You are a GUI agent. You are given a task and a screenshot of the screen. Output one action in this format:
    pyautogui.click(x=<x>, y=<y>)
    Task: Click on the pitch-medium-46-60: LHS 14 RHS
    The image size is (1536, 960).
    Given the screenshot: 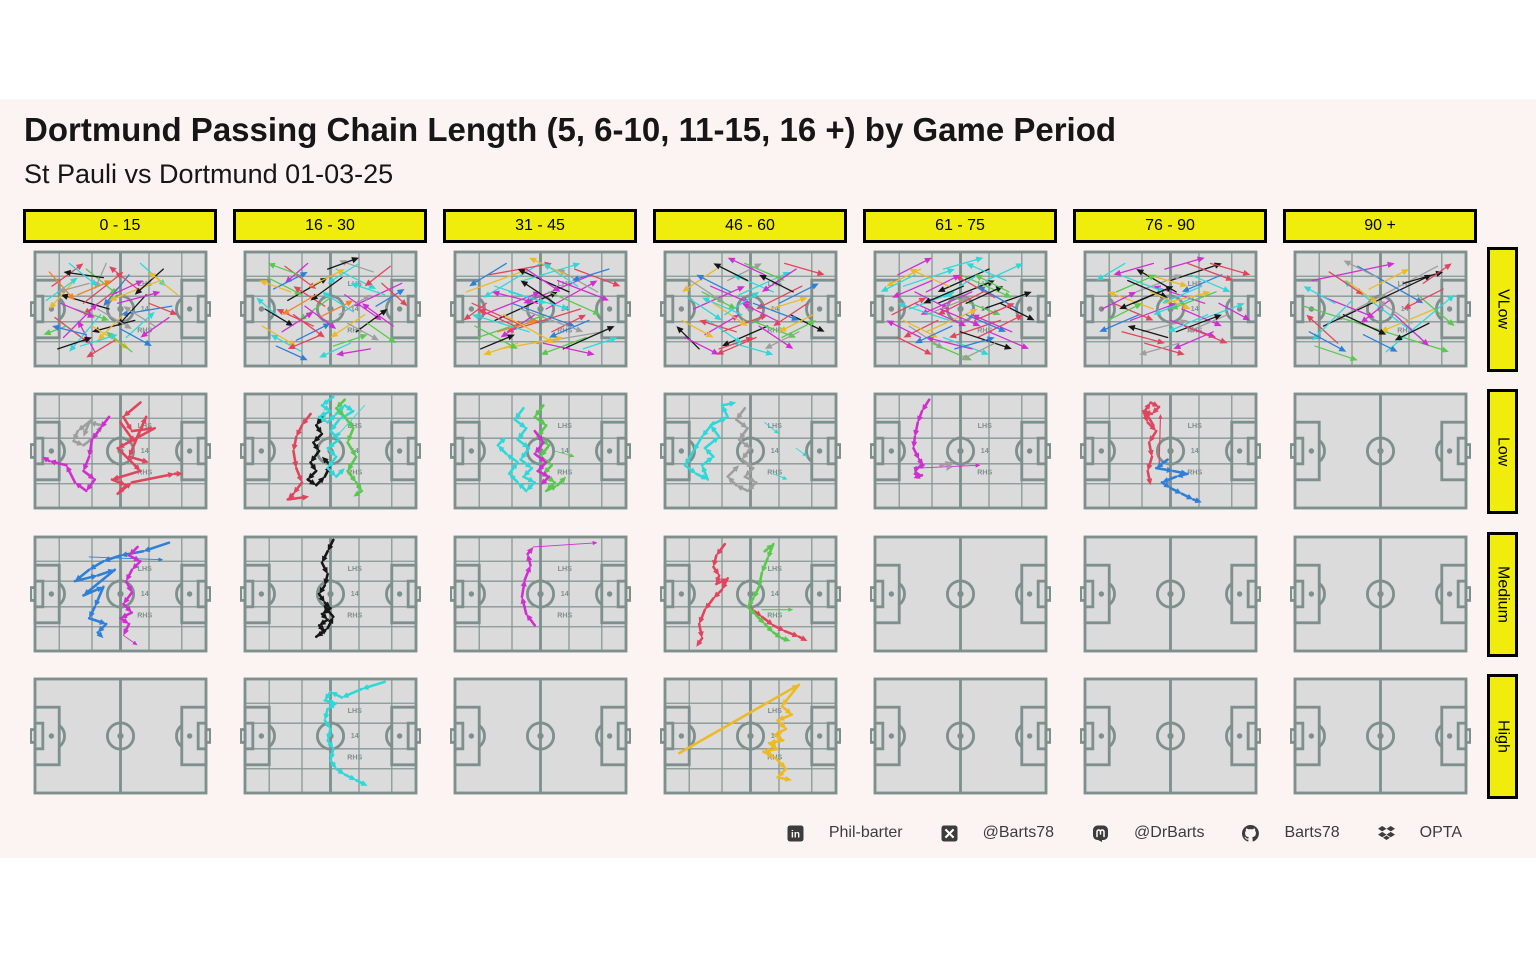 What is the action you would take?
    pyautogui.click(x=750, y=593)
    